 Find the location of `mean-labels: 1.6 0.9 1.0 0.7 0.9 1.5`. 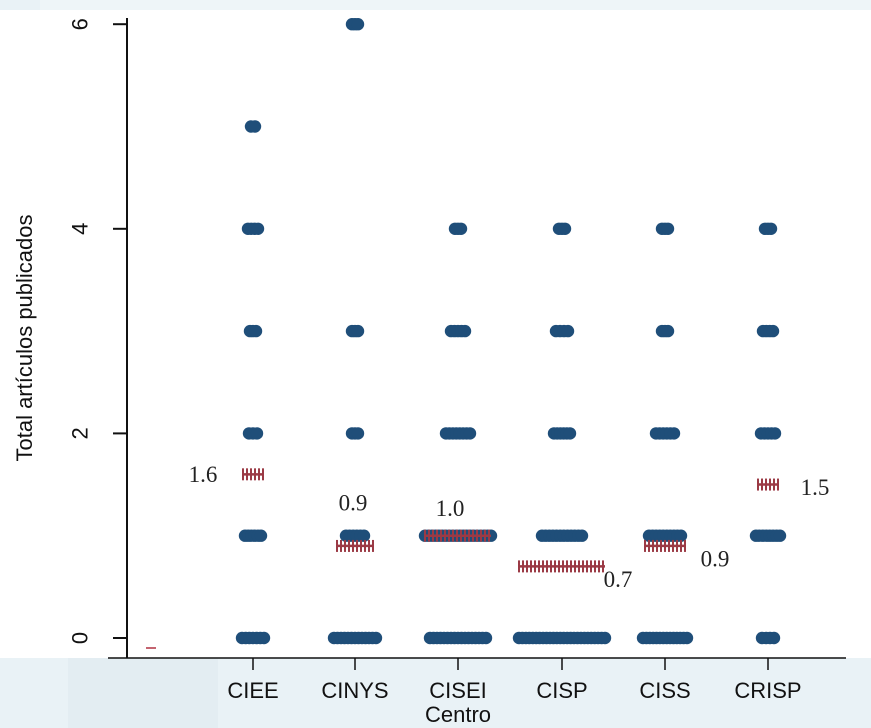

mean-labels: 1.6 0.9 1.0 0.7 0.9 1.5 is located at coordinates (509, 527).